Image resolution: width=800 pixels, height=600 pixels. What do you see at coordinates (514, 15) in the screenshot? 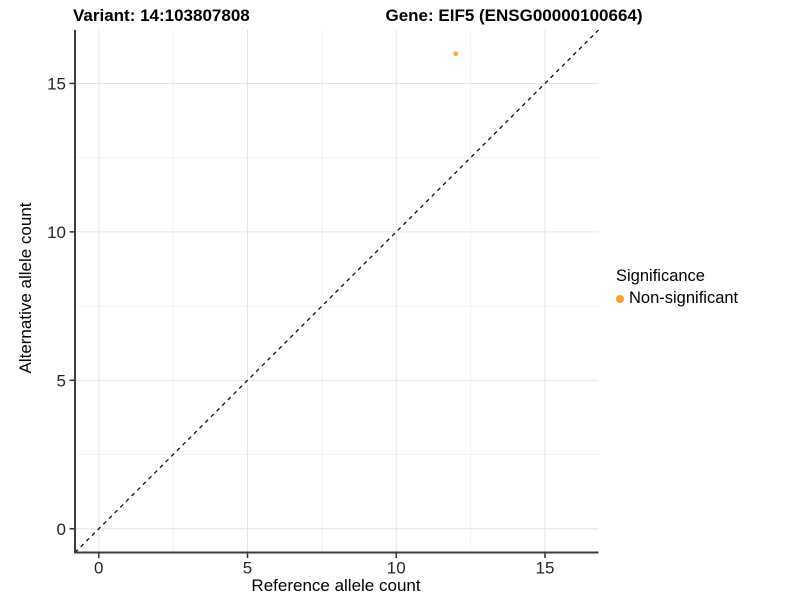
I see `plot-title-gene: Gene: EIF5 (ENSG00000100664)` at bounding box center [514, 15].